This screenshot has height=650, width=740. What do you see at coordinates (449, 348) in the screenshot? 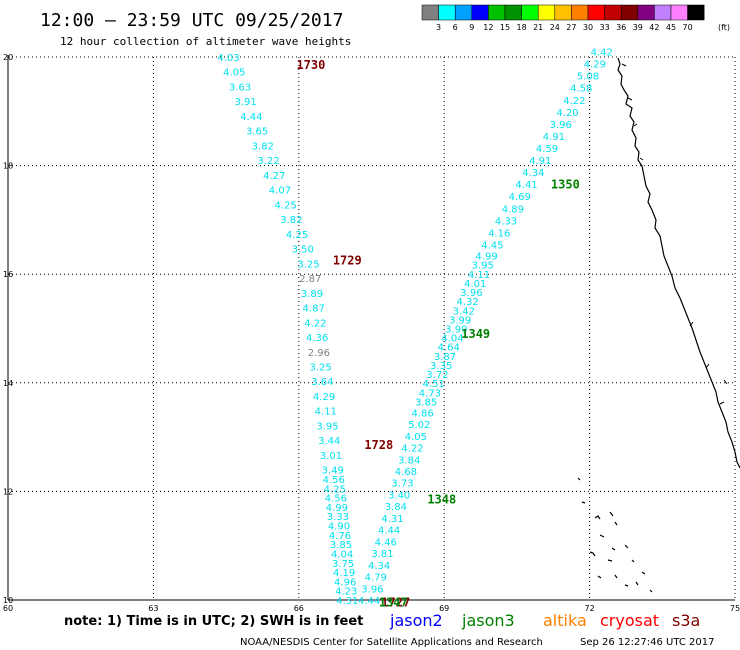
I see `wave-height-value: 4.64` at bounding box center [449, 348].